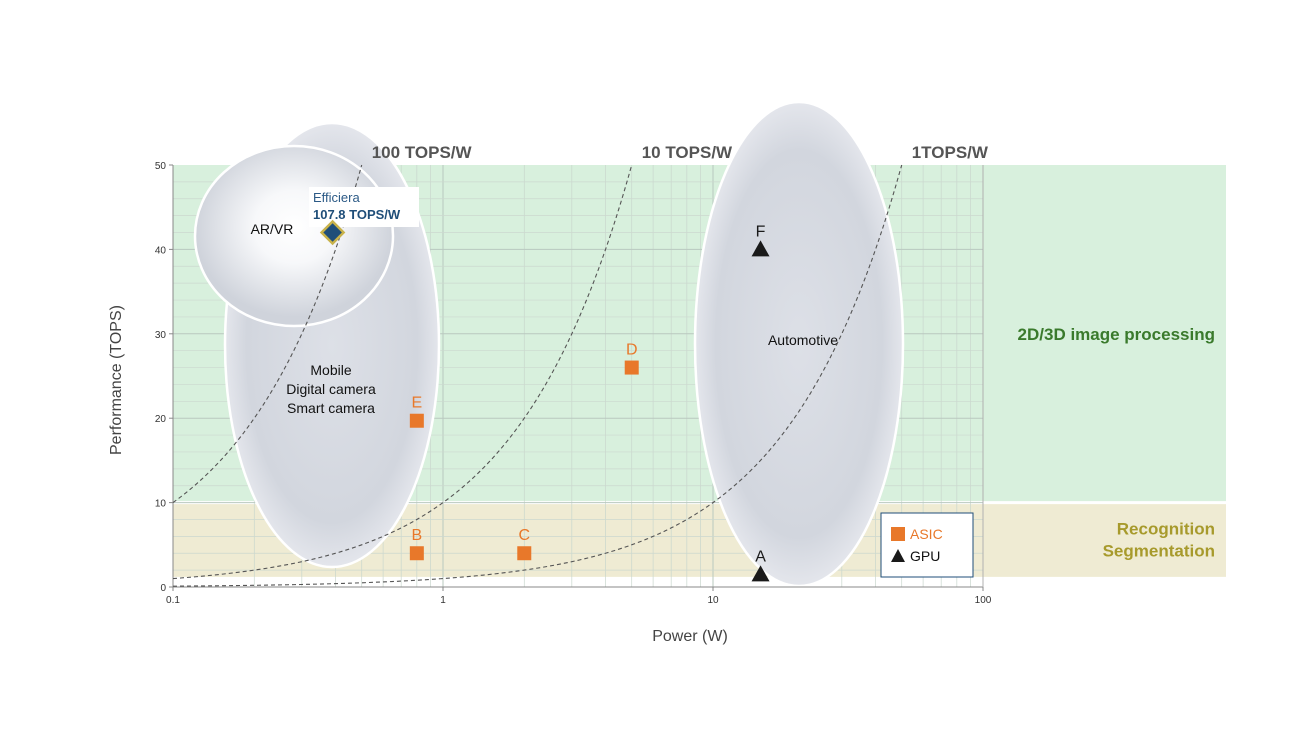 The height and width of the screenshot is (731, 1300). What do you see at coordinates (687, 152) in the screenshot?
I see `efficiency-label-1: 10 TOPS/W` at bounding box center [687, 152].